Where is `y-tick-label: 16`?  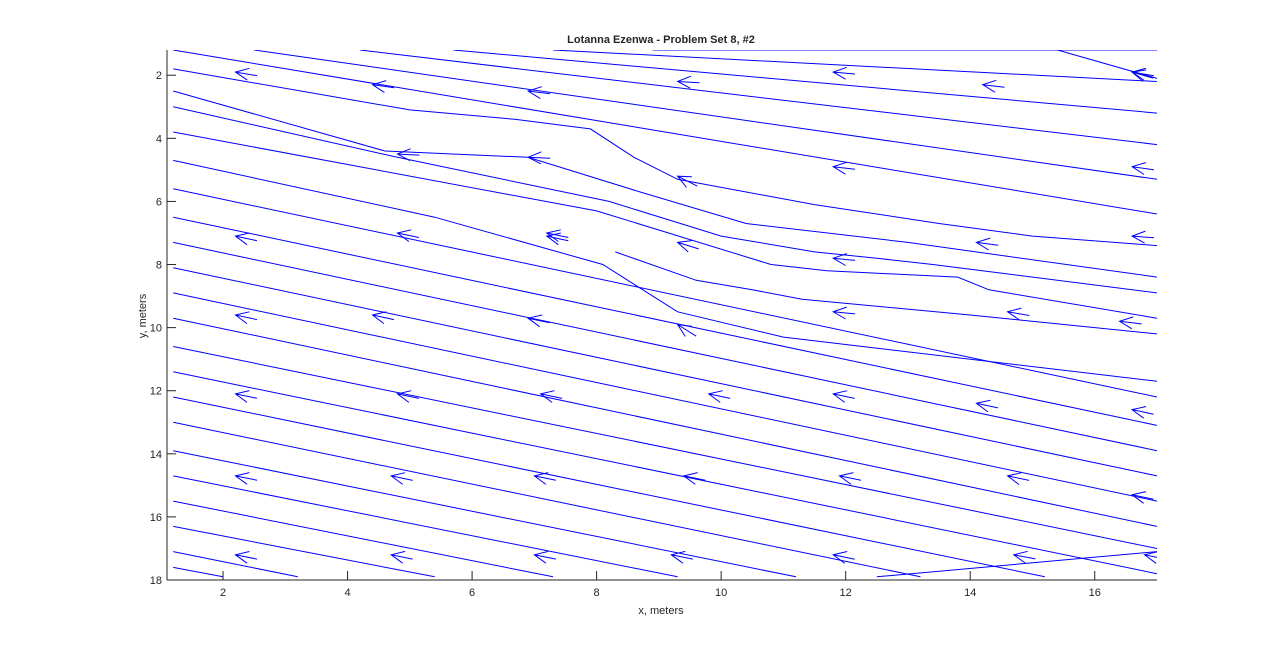 y-tick-label: 16 is located at coordinates (156, 518).